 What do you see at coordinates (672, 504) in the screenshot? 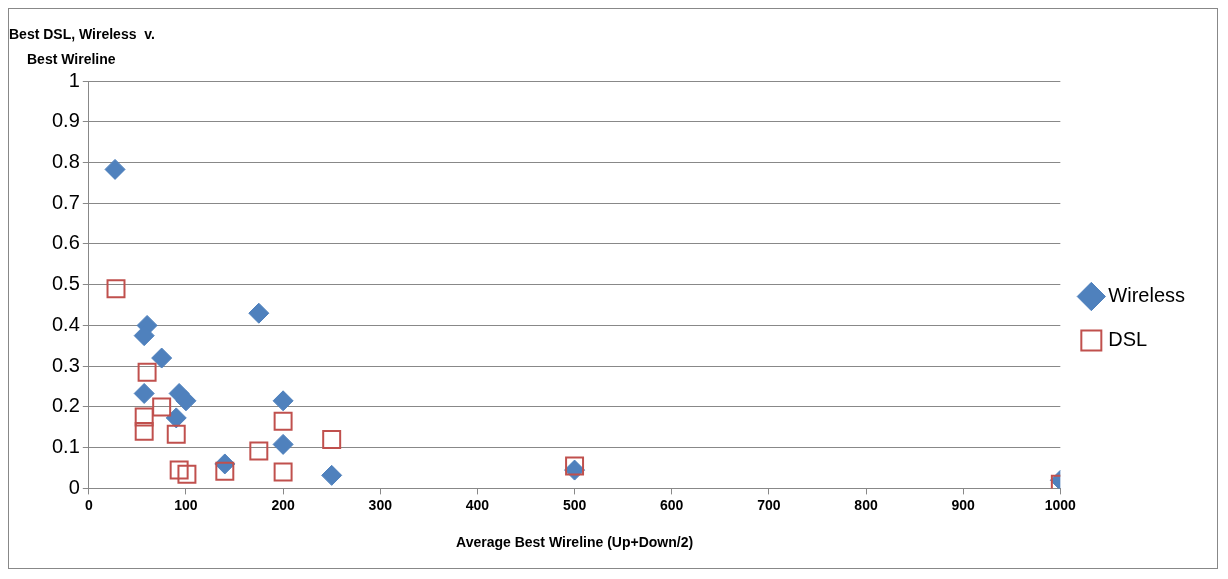
I see `x-tick-label: 600` at bounding box center [672, 504].